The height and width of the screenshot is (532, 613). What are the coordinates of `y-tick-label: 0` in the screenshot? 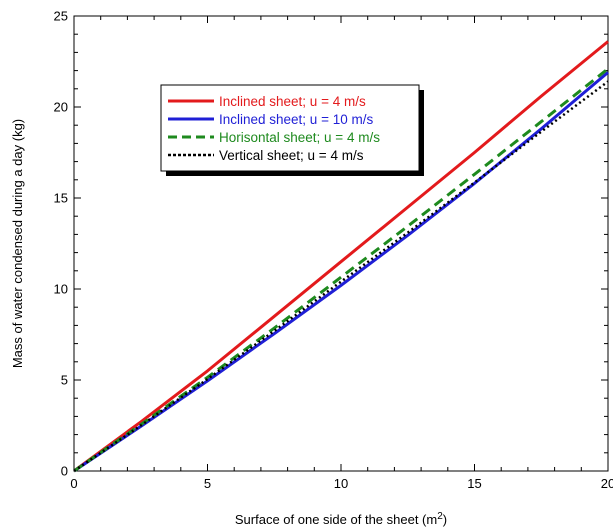 It's located at (64, 471).